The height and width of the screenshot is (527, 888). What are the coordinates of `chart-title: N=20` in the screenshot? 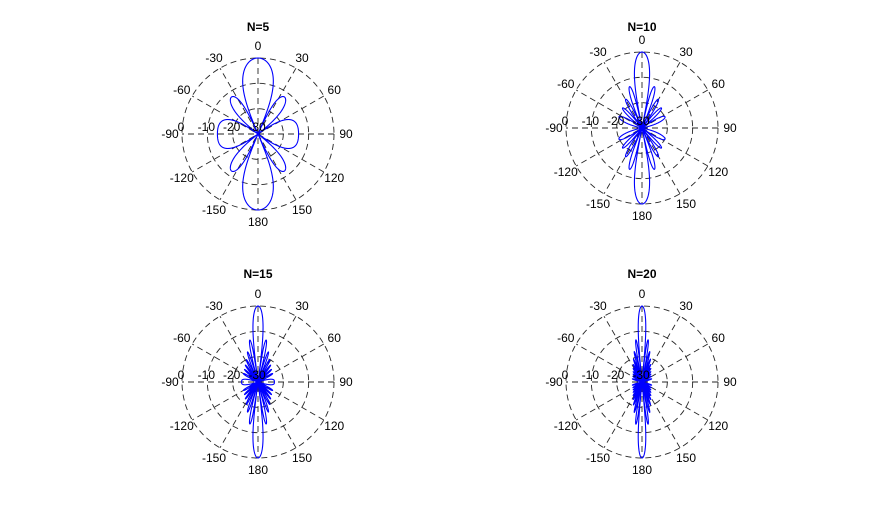 It's located at (641, 274).